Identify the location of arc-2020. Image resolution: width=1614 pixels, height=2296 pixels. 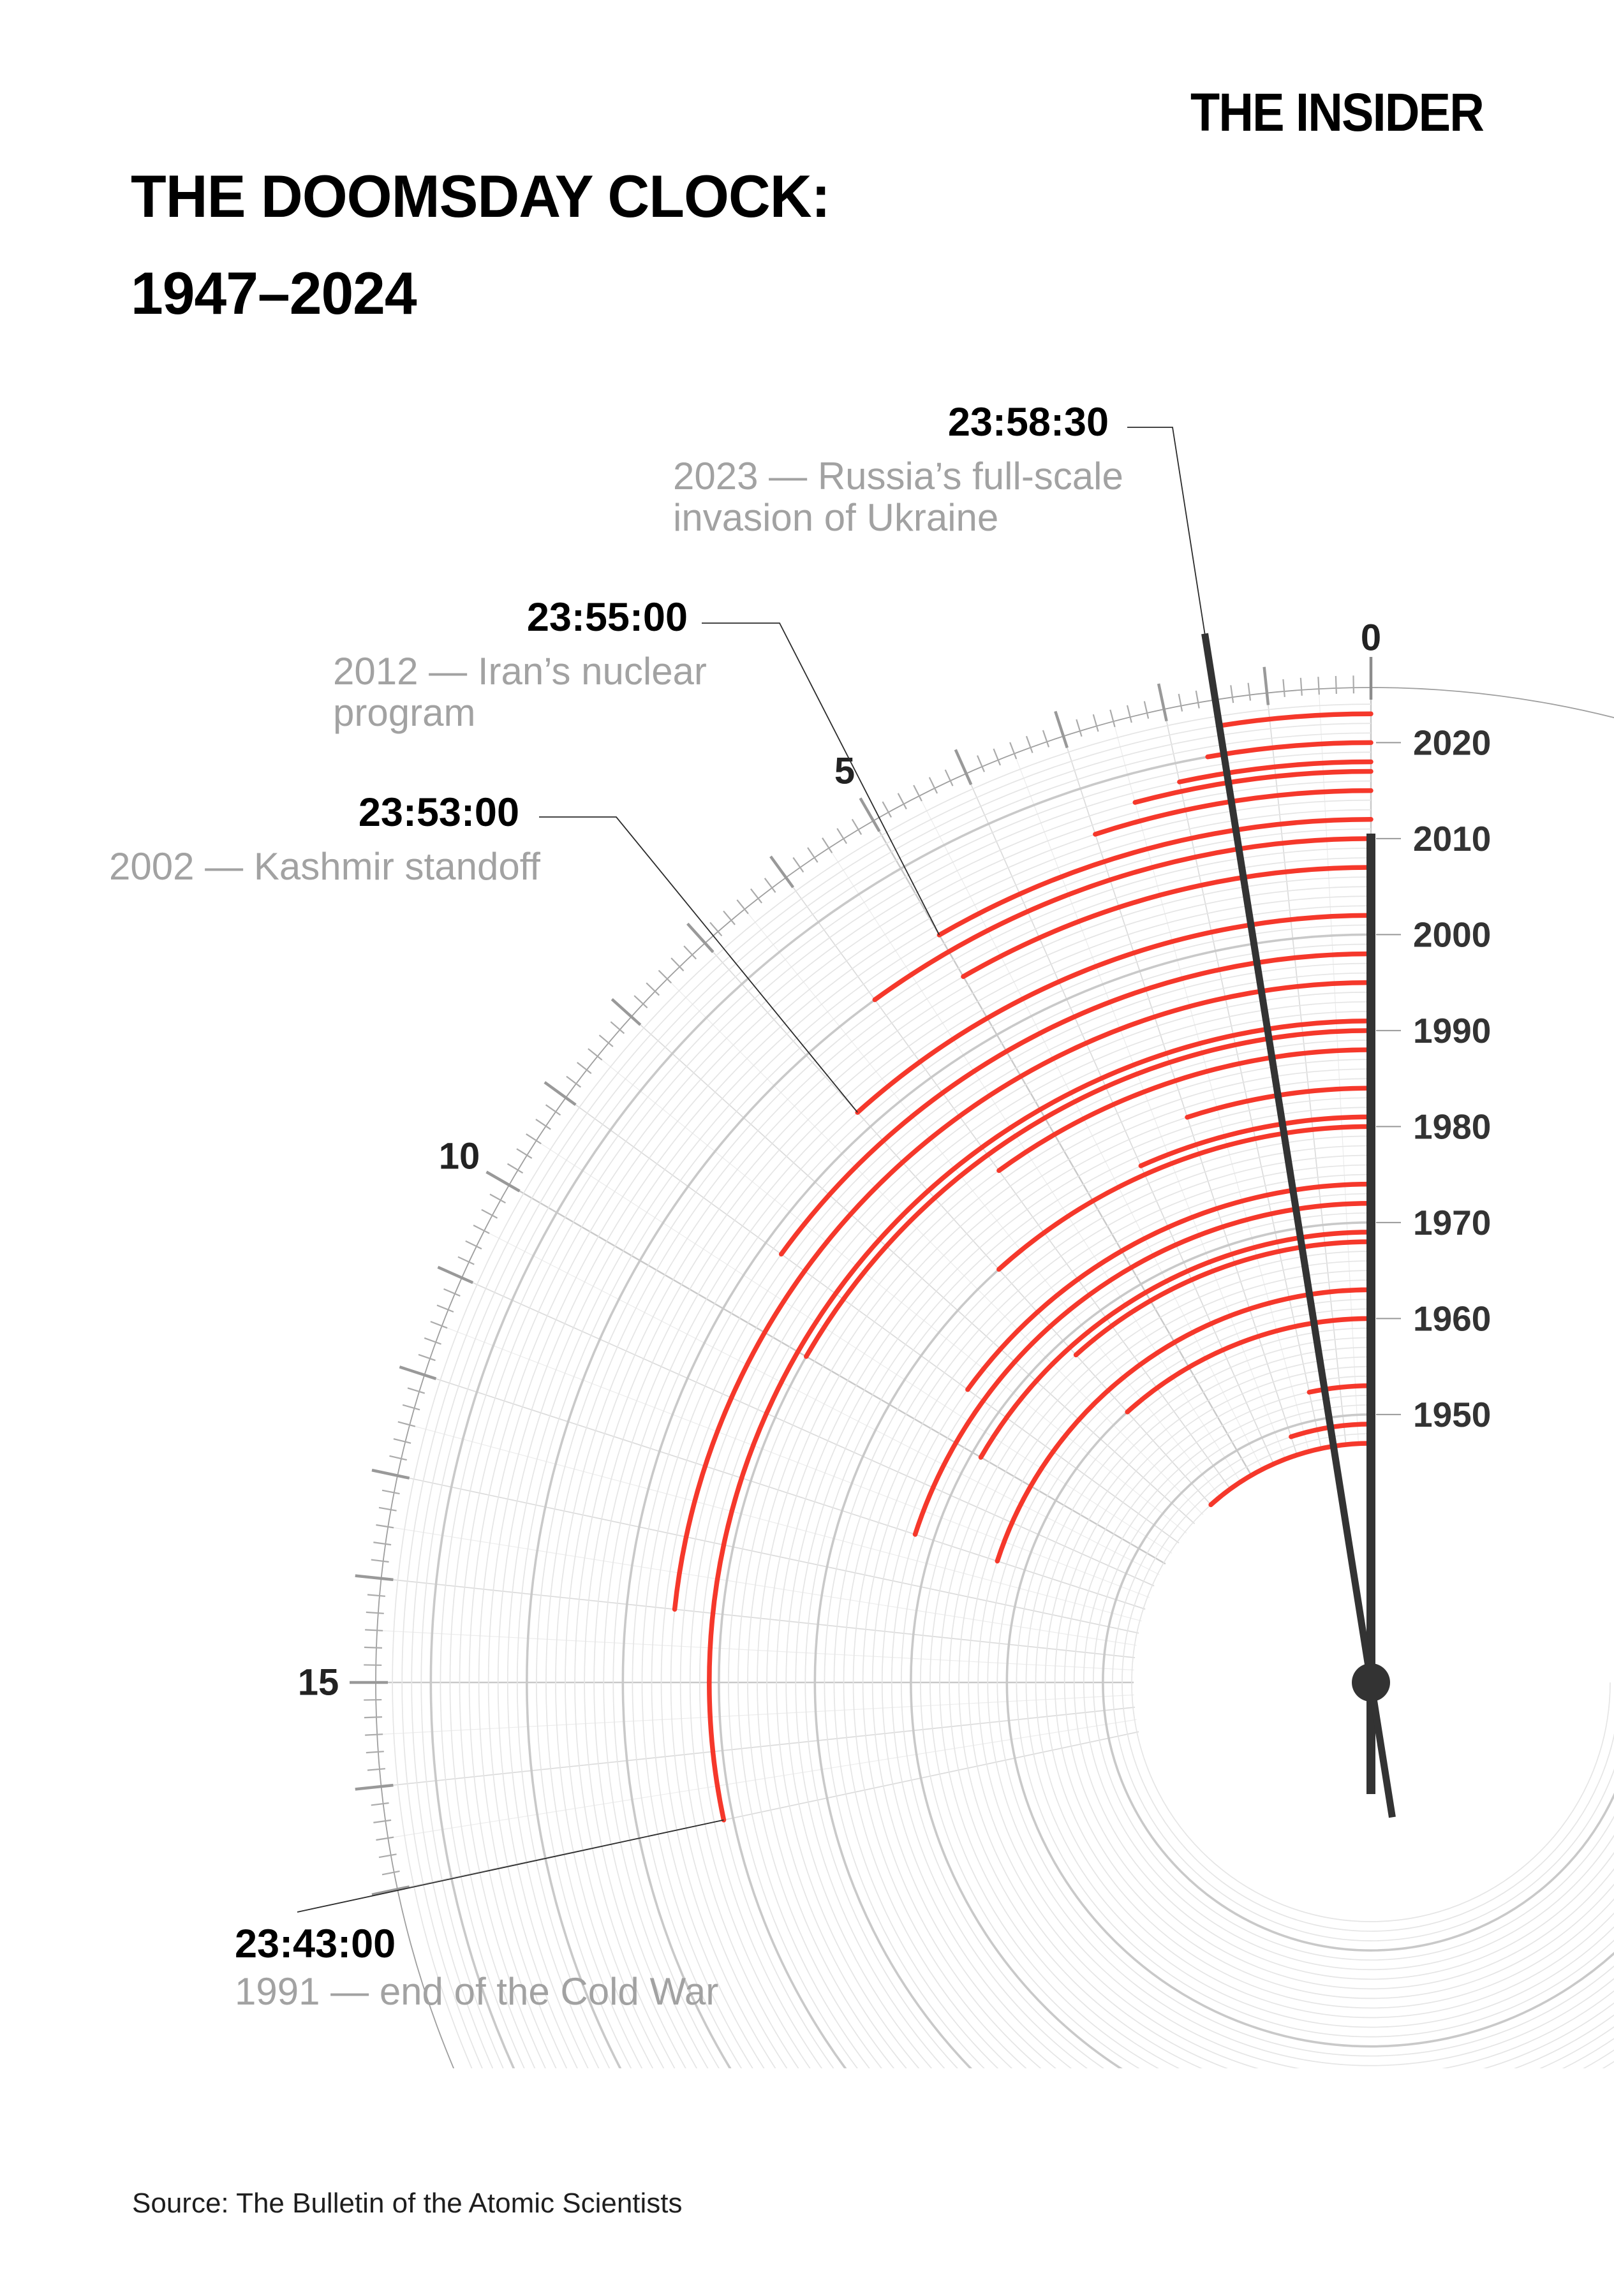
(1289, 750).